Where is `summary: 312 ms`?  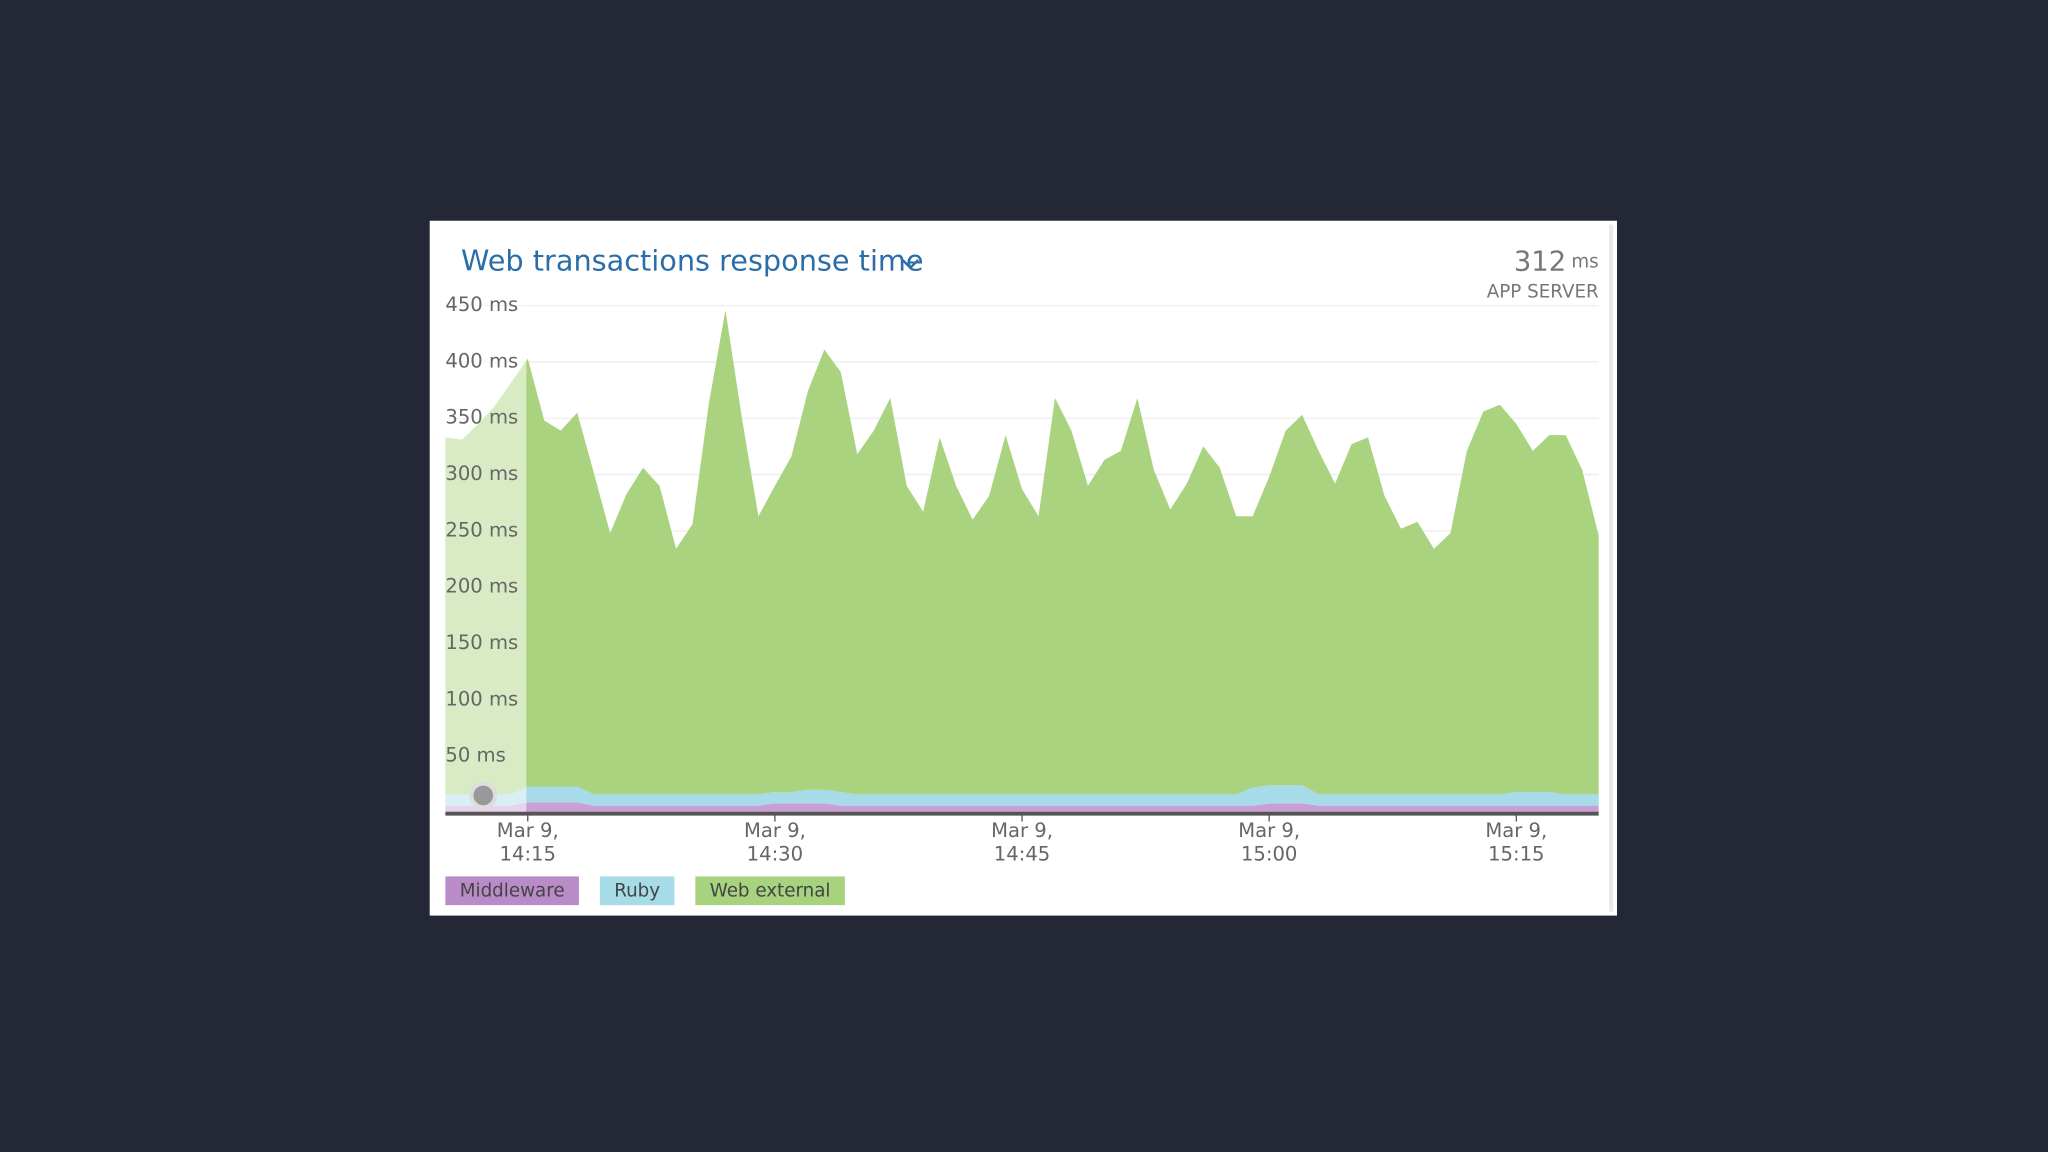 summary: 312 ms is located at coordinates (1556, 261).